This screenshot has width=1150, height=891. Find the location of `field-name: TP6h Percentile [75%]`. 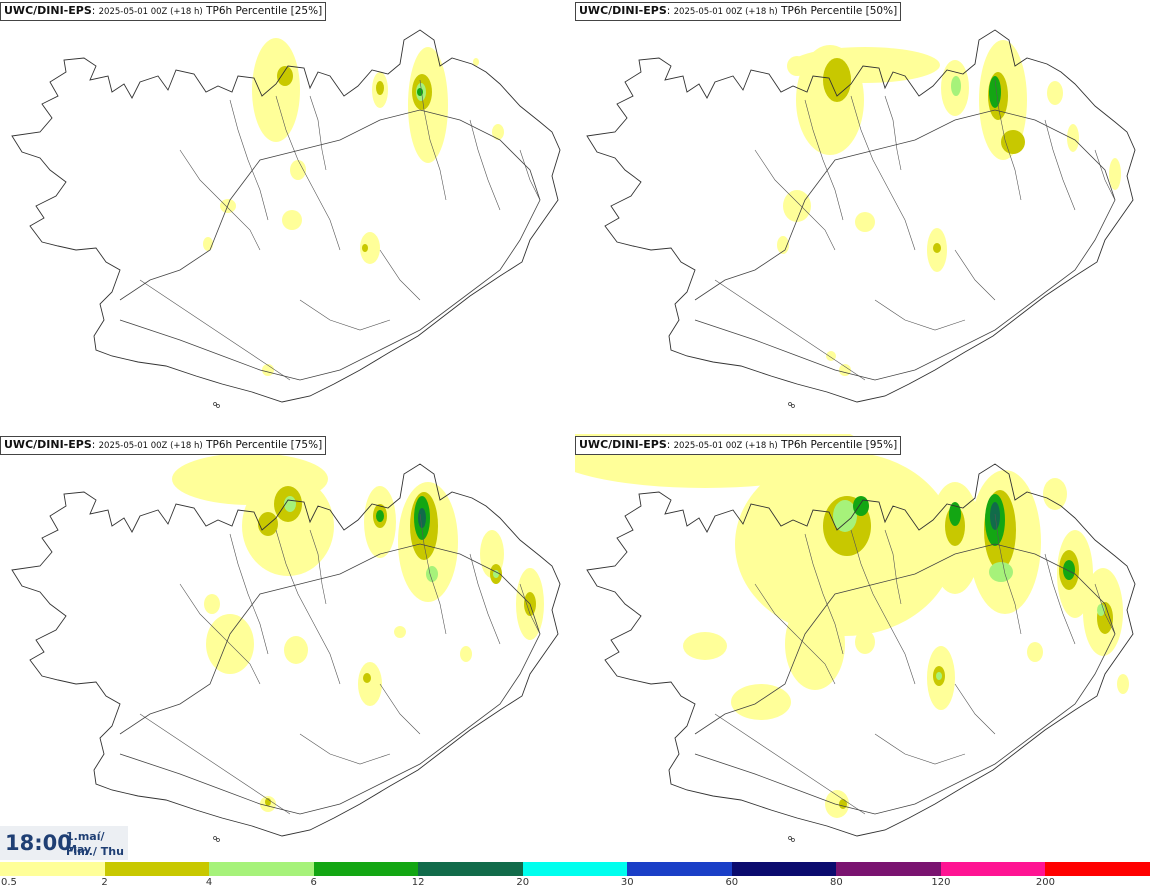

field-name: TP6h Percentile [75%] is located at coordinates (264, 445).